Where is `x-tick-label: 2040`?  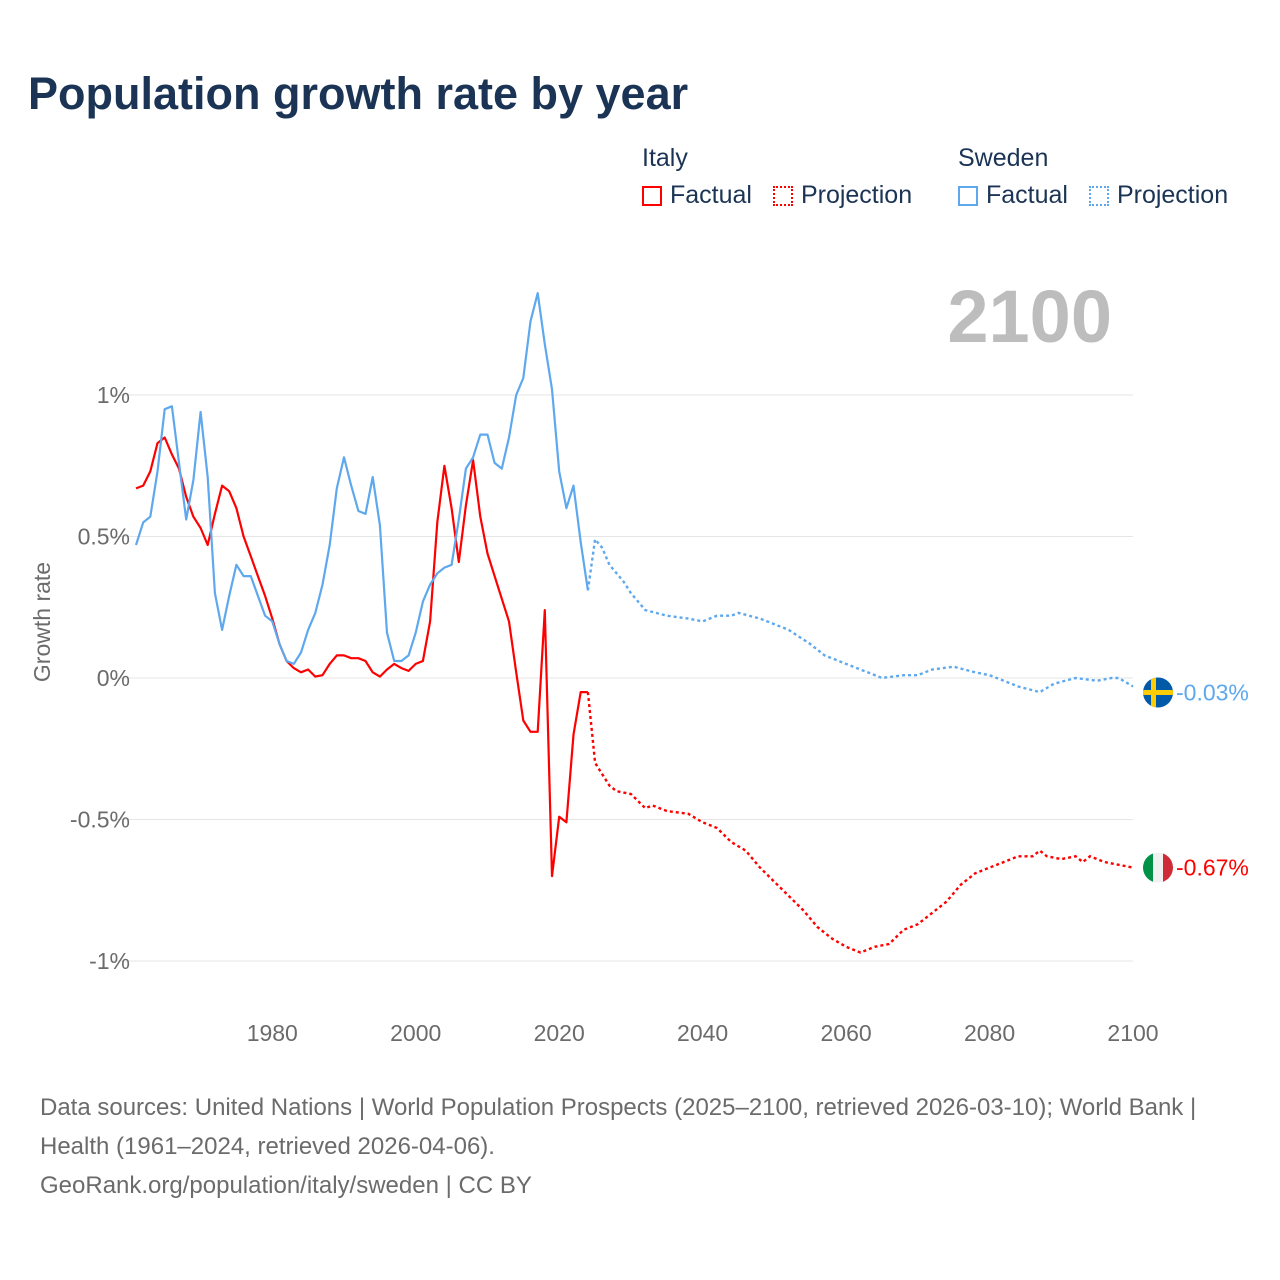 x-tick-label: 2040 is located at coordinates (702, 1033).